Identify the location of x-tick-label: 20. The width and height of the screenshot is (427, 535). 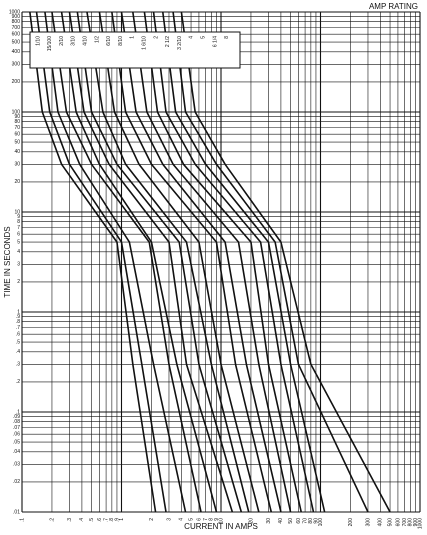
(251, 521).